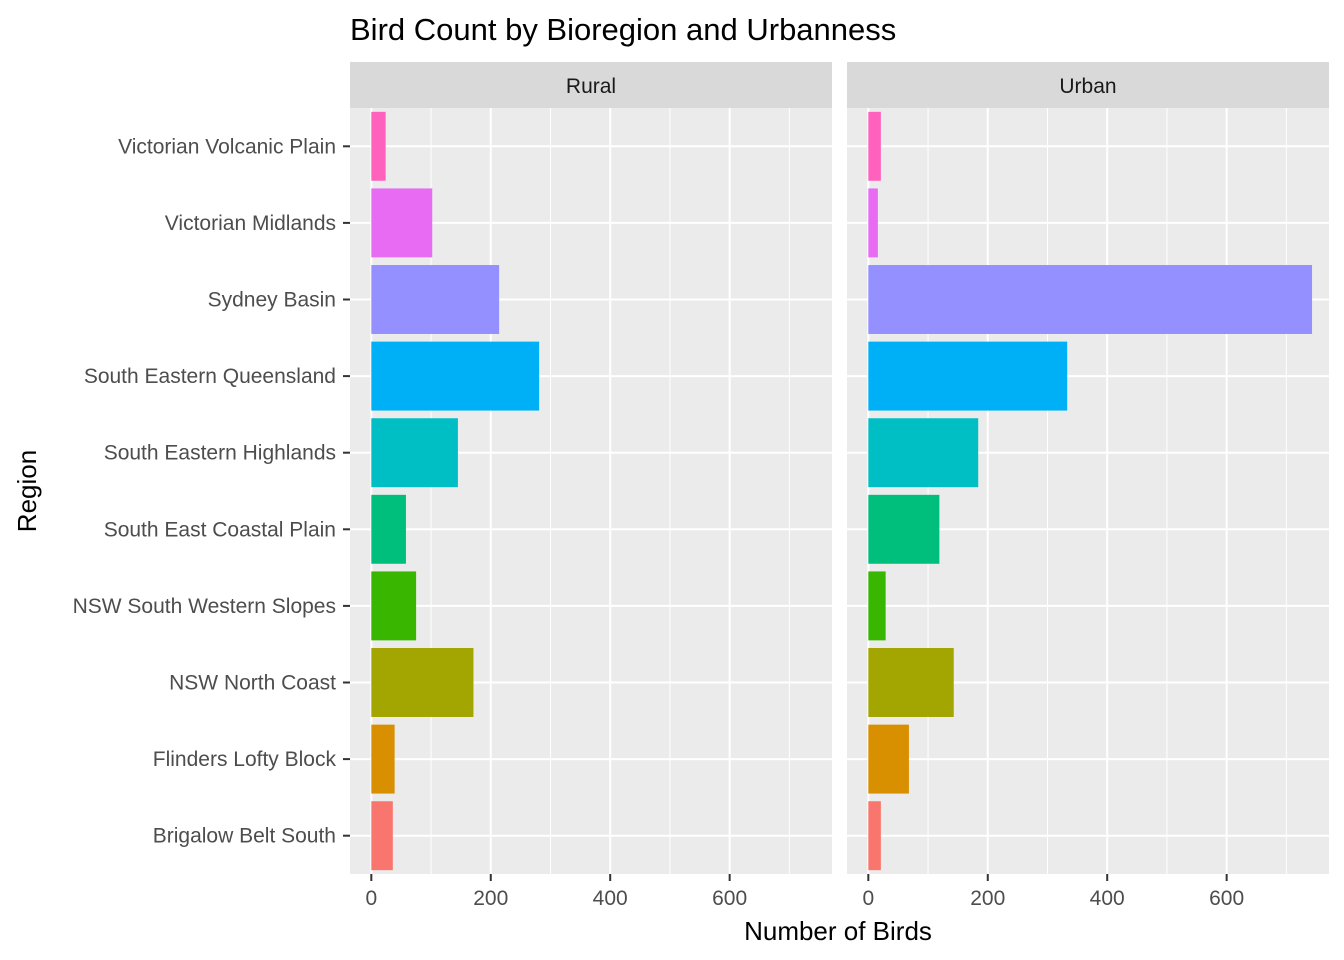 The width and height of the screenshot is (1344, 960). I want to click on y-tick-label: South Eastern Highlands, so click(220, 453).